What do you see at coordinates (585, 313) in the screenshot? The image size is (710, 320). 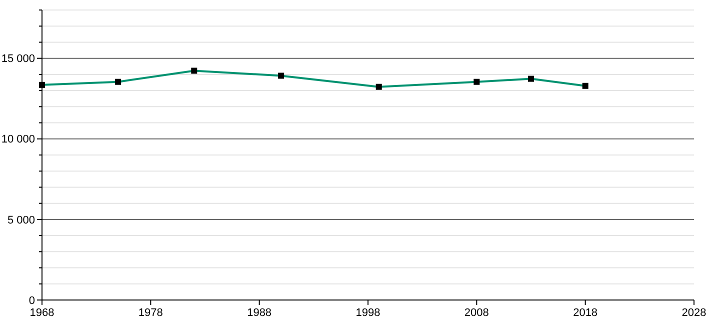 I see `x-tick-label: 2018` at bounding box center [585, 313].